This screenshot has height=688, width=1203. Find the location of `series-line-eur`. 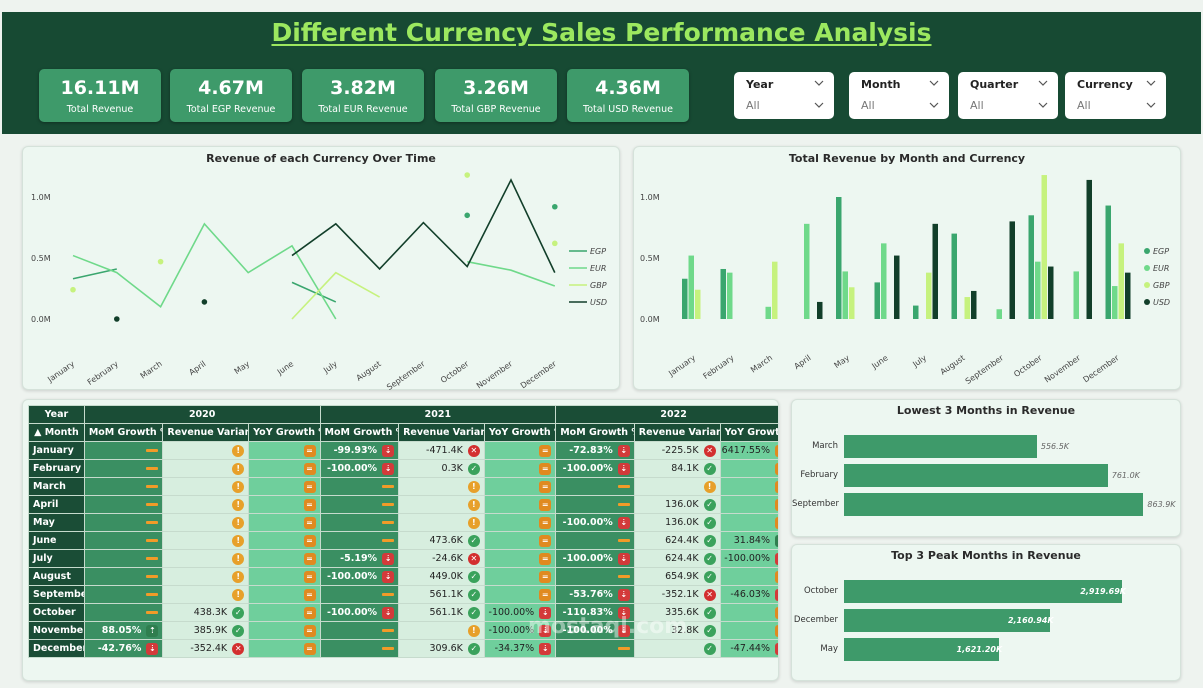

series-line-eur is located at coordinates (511, 273).